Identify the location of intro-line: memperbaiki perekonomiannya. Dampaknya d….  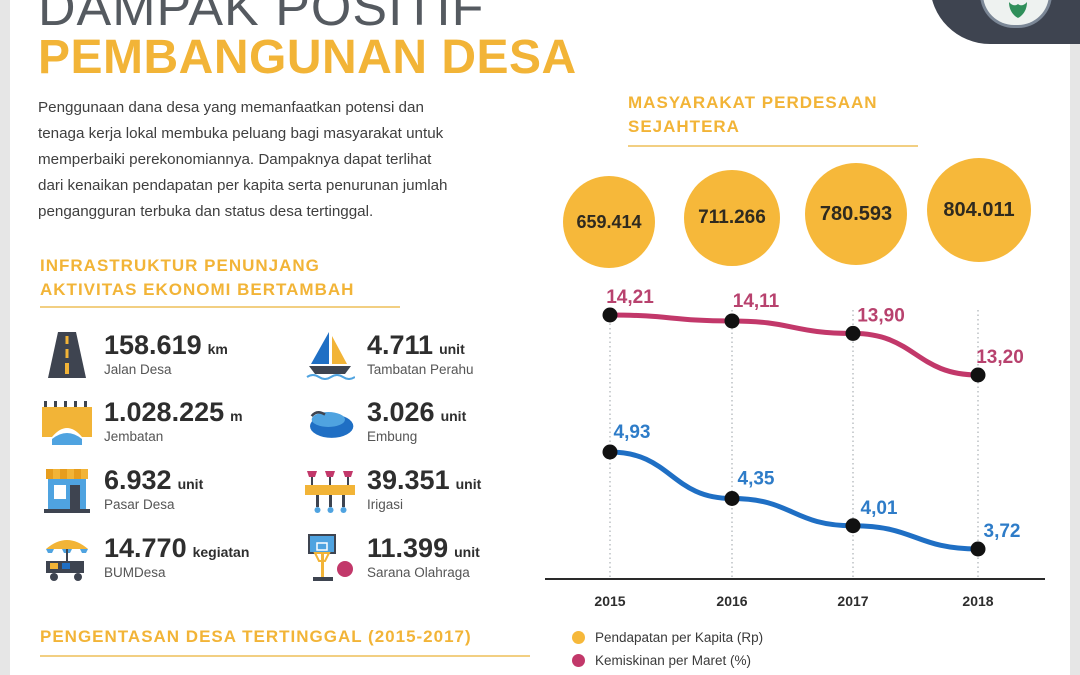
(235, 159).